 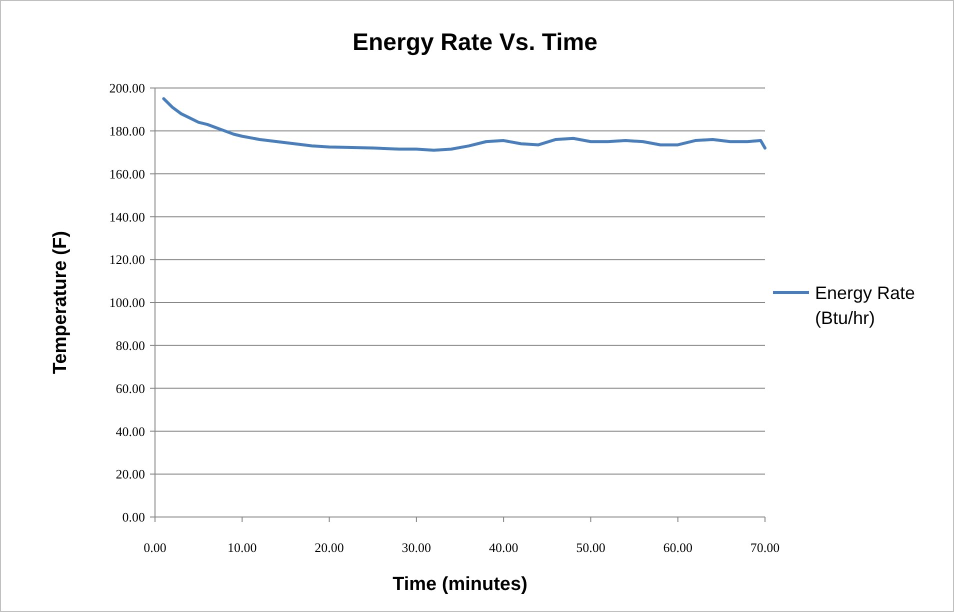 What do you see at coordinates (130, 431) in the screenshot?
I see `y-tick-label: 40.00` at bounding box center [130, 431].